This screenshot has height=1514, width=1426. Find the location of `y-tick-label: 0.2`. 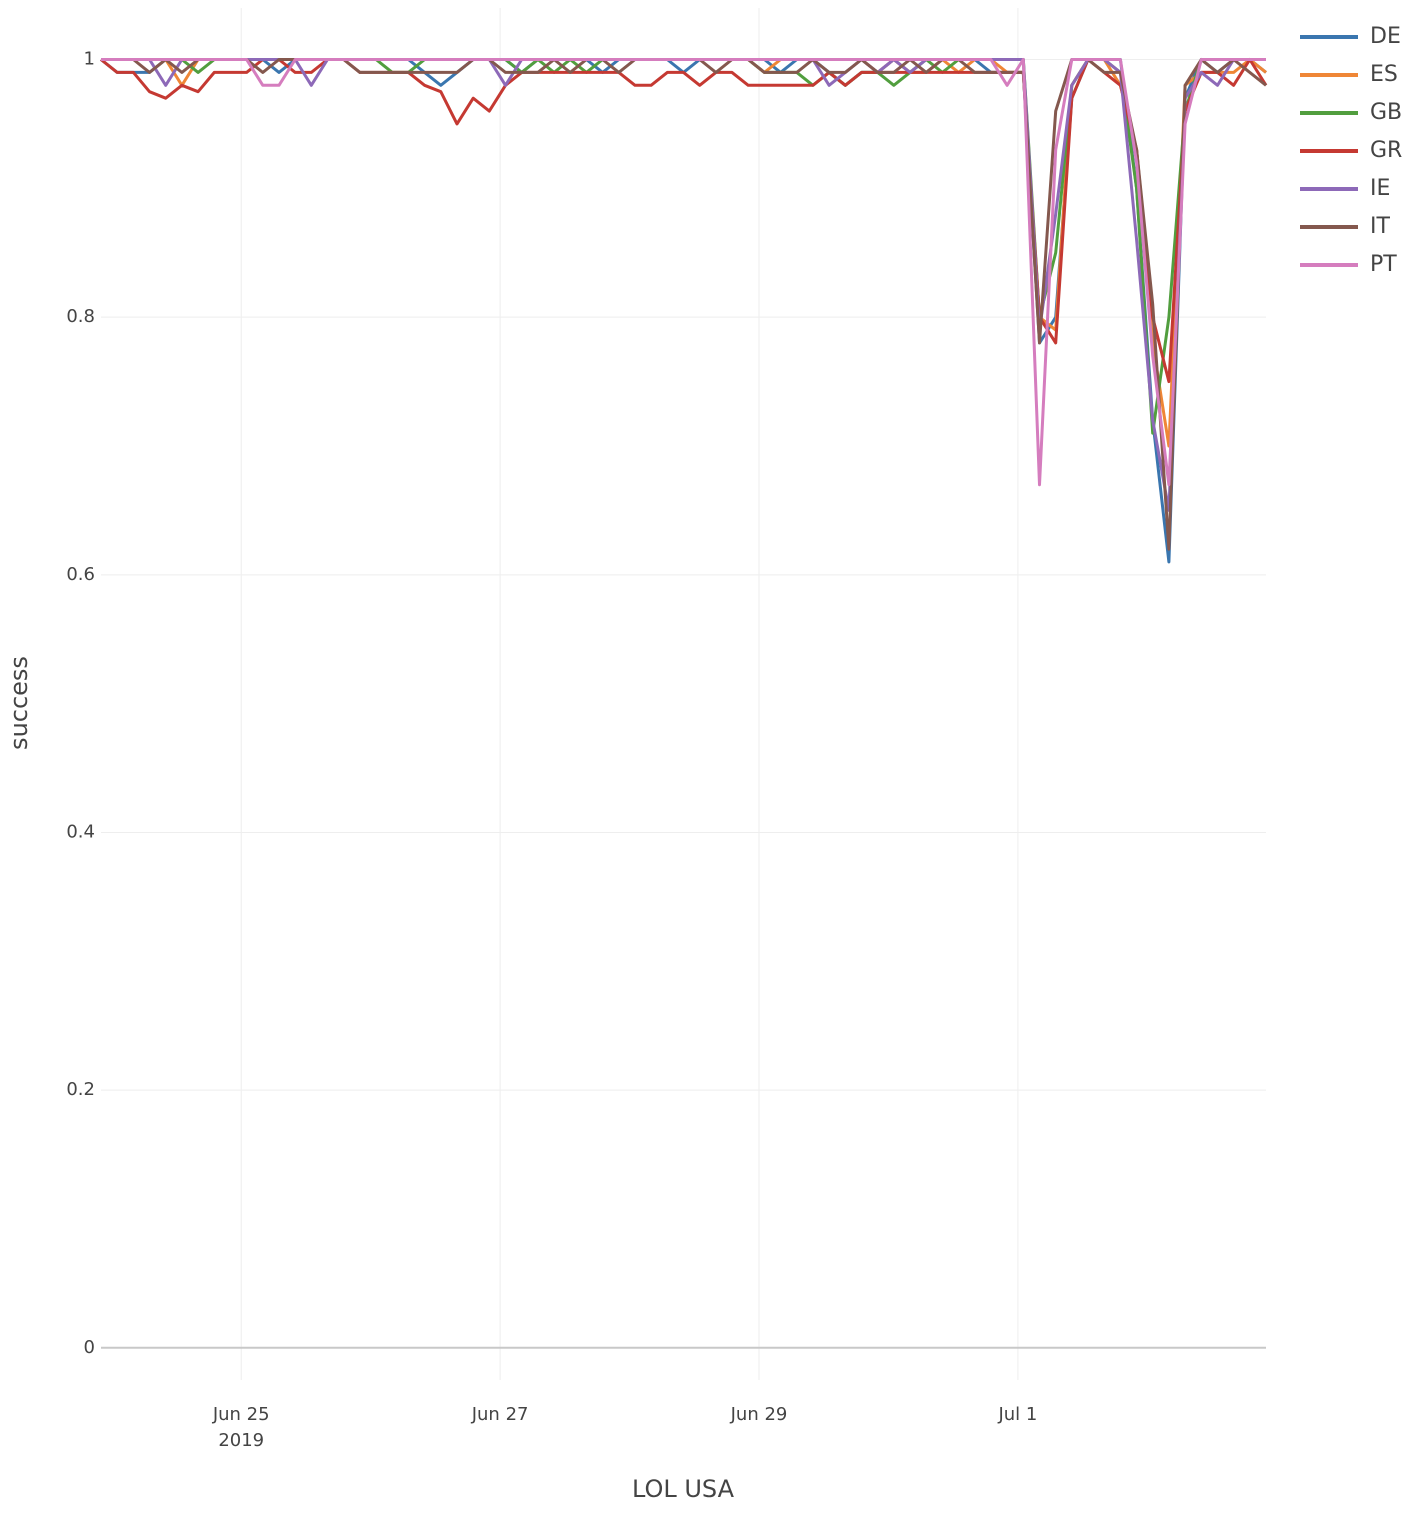

y-tick-label: 0.2 is located at coordinates (80, 1089).